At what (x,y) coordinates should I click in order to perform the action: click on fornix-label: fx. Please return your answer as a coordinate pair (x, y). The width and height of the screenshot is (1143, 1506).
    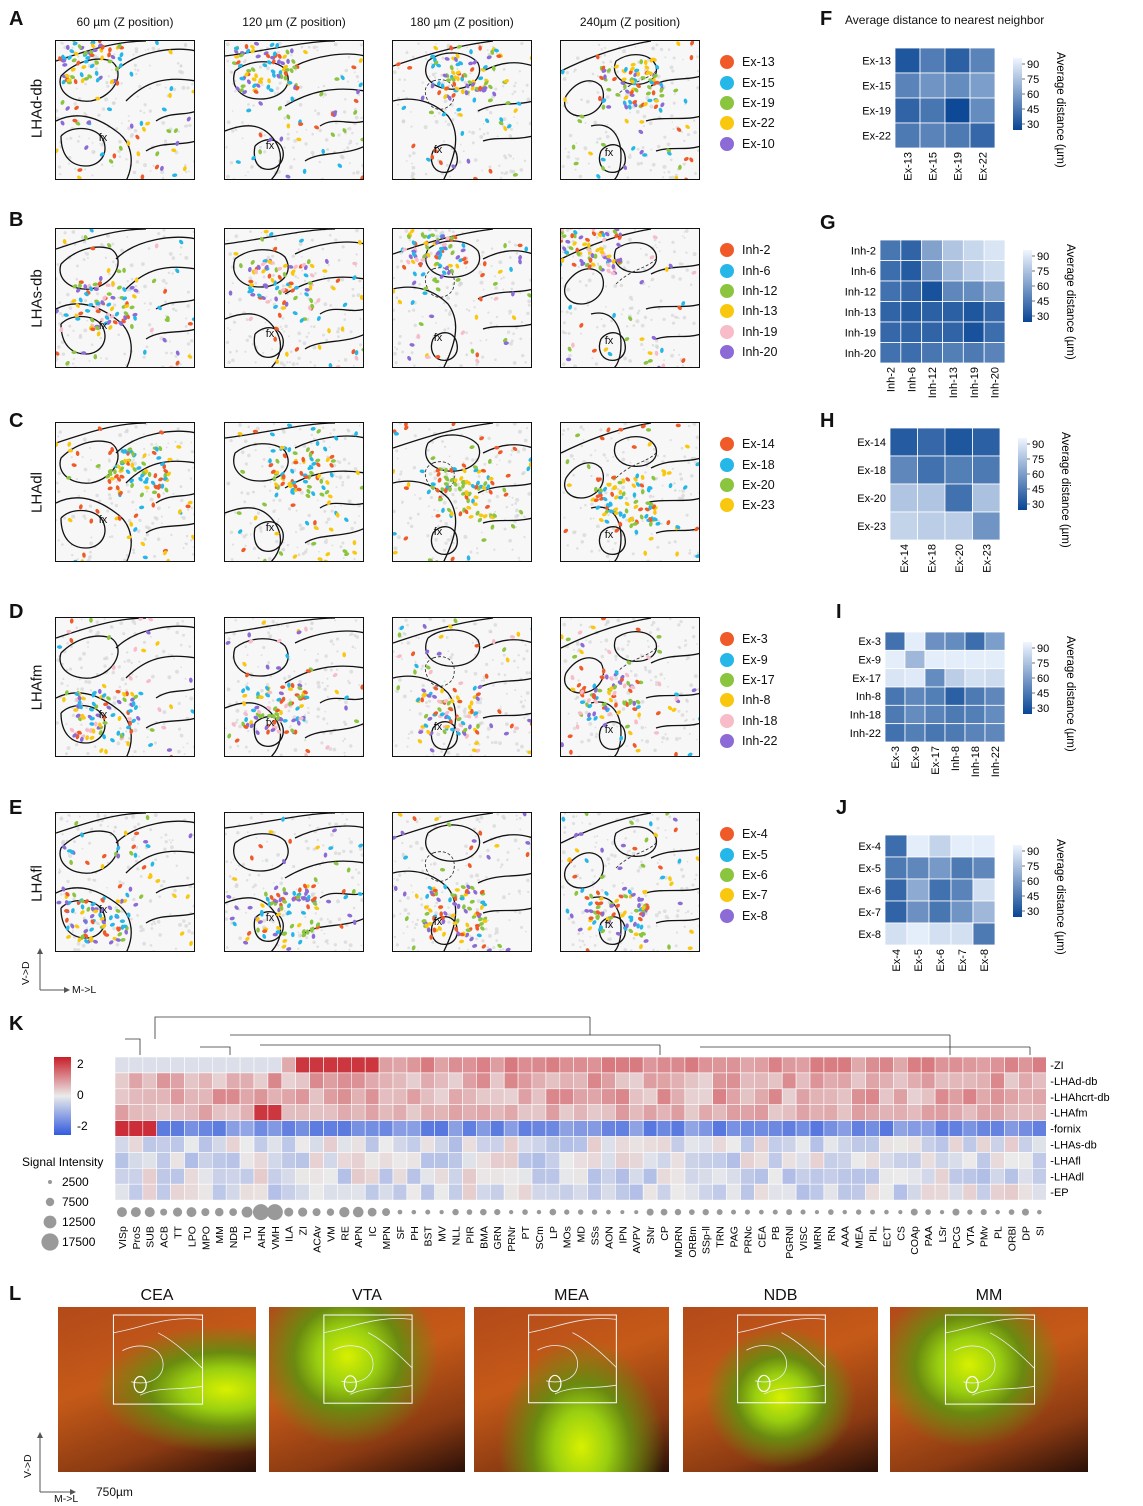
    Looking at the image, I should click on (270, 334).